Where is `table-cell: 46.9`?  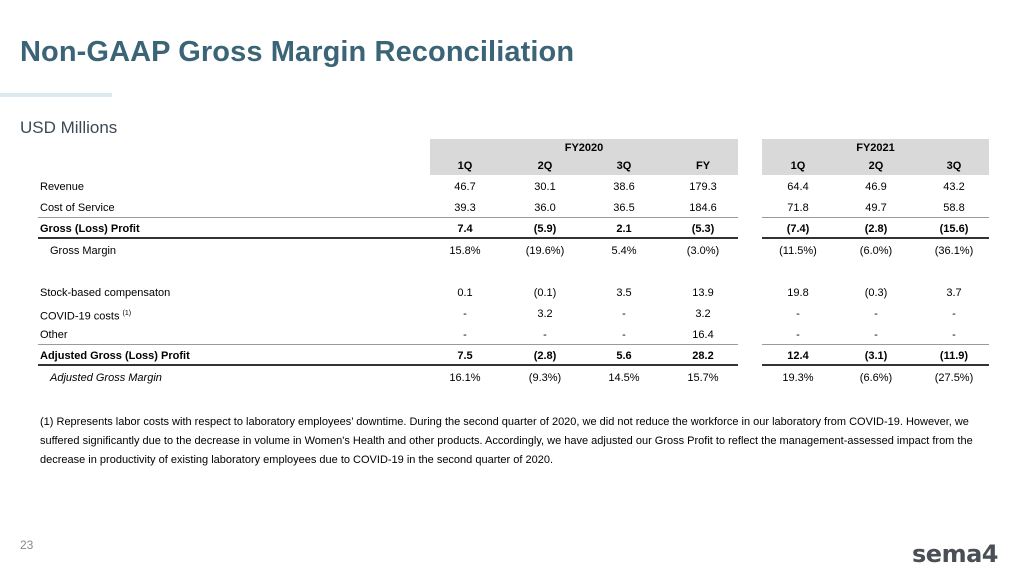
table-cell: 46.9 is located at coordinates (876, 187).